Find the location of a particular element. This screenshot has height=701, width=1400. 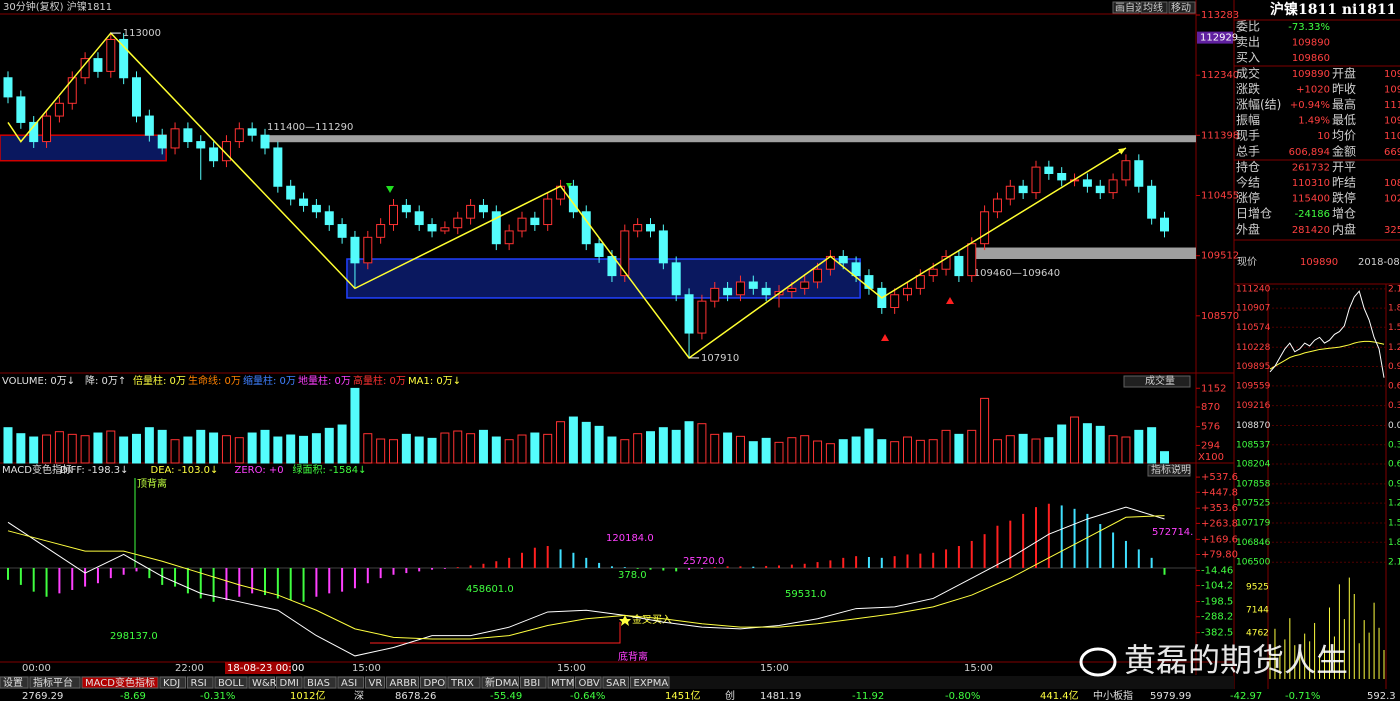

tab-label: BBI is located at coordinates (532, 683).